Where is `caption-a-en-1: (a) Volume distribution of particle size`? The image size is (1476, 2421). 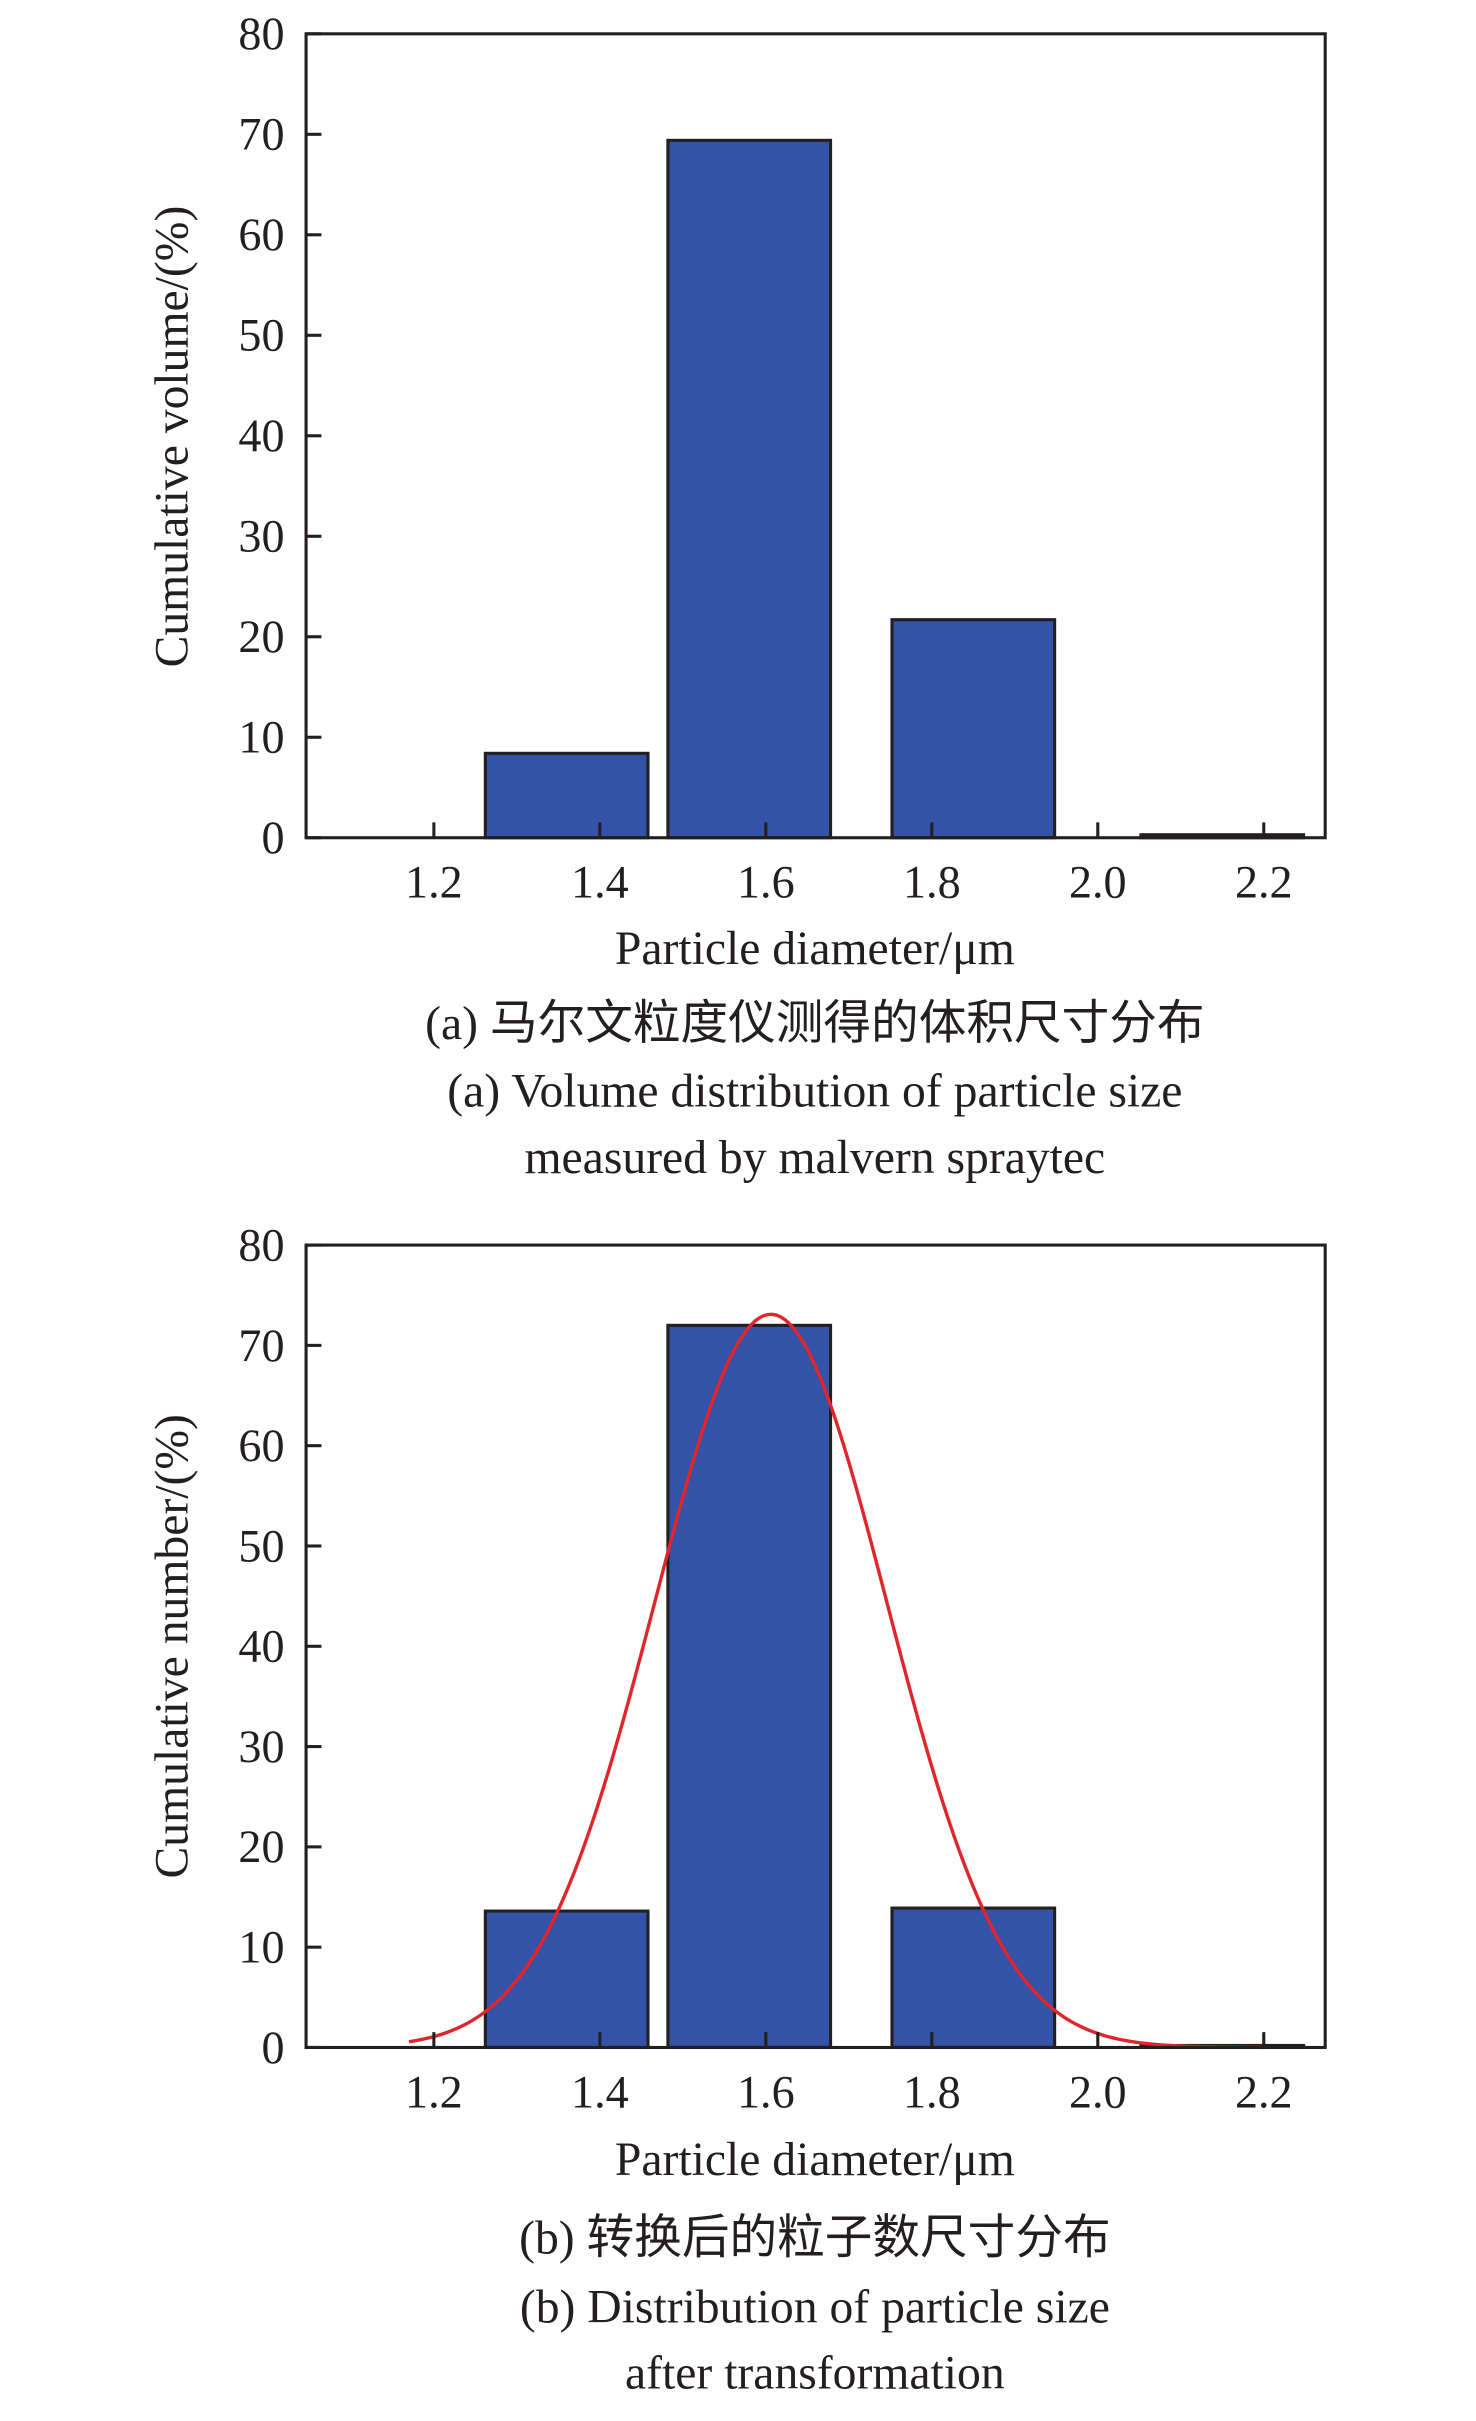 caption-a-en-1: (a) Volume distribution of particle size is located at coordinates (814, 1092).